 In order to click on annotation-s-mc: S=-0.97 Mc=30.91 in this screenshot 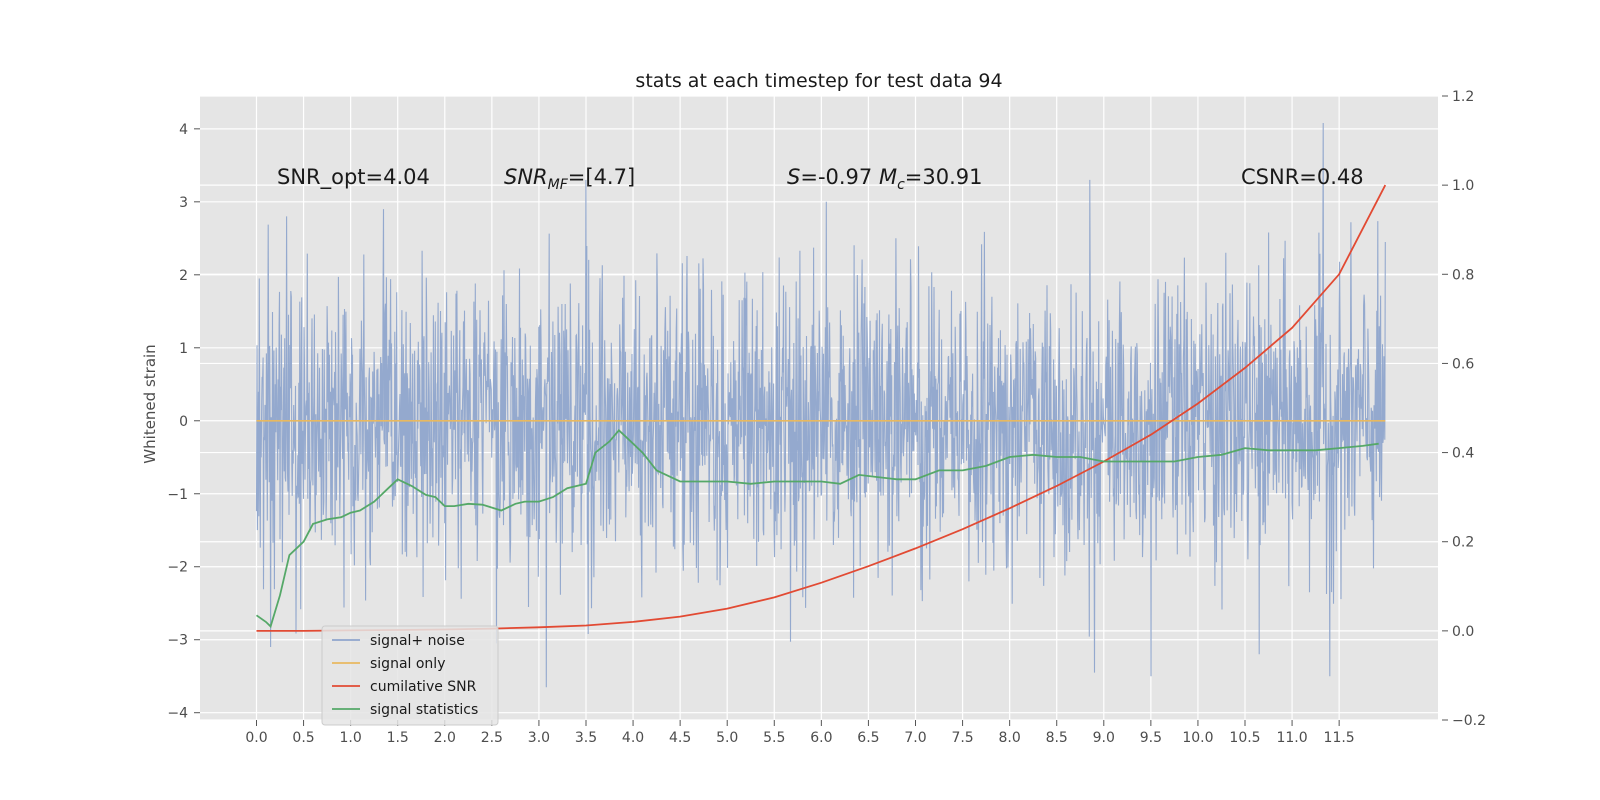, I will do `click(885, 179)`.